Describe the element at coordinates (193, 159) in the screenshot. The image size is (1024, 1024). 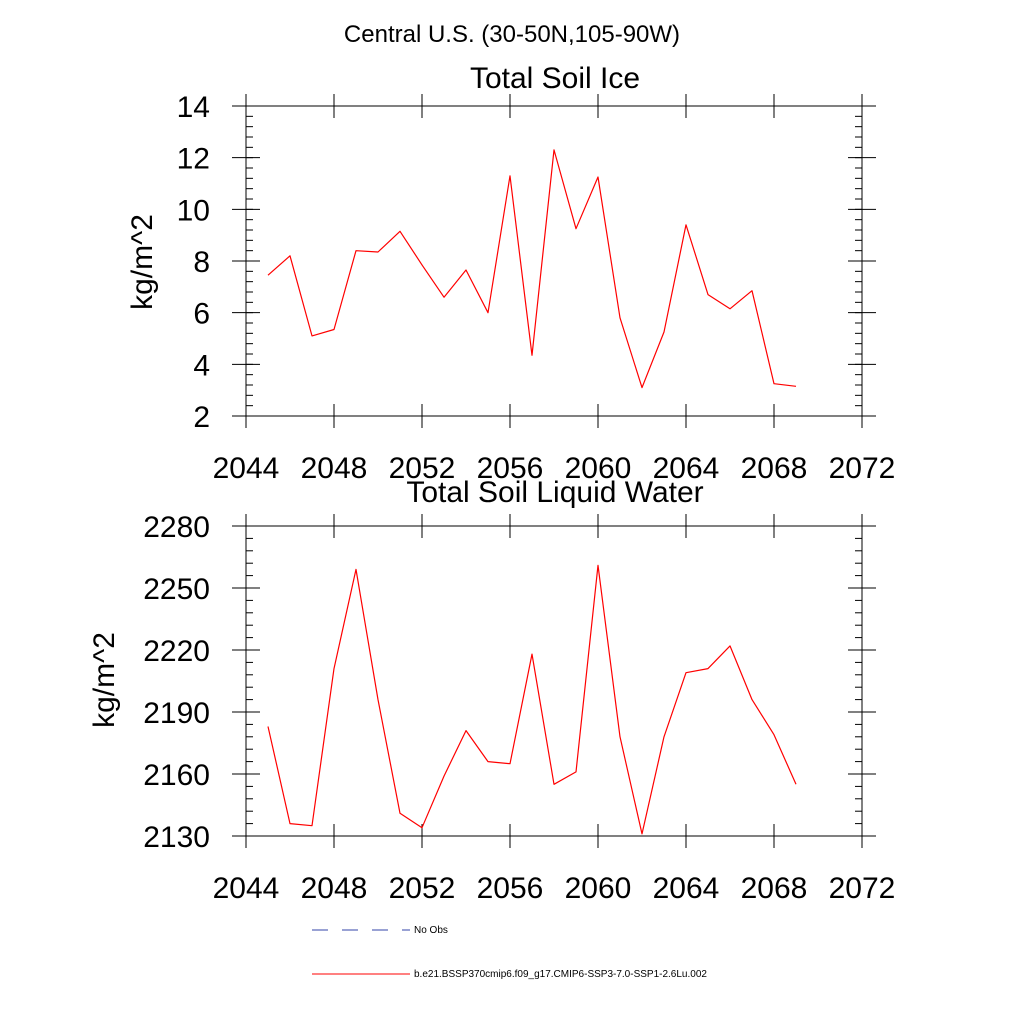
I see `y-tick-label: 12` at that location.